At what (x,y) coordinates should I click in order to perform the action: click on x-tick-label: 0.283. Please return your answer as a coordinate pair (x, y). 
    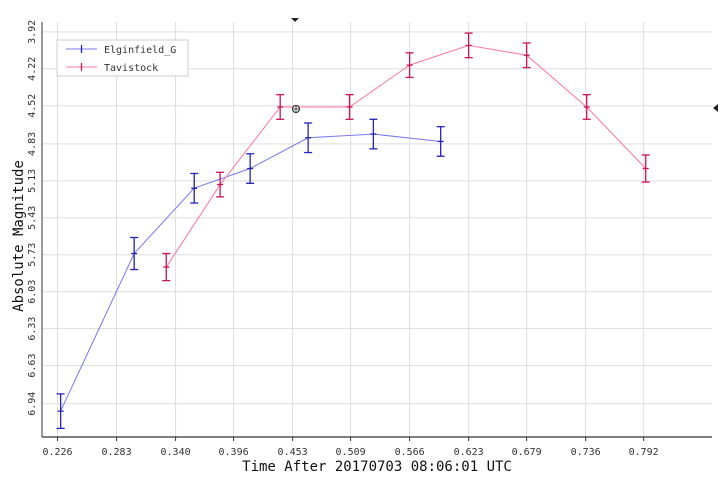
    Looking at the image, I should click on (117, 452).